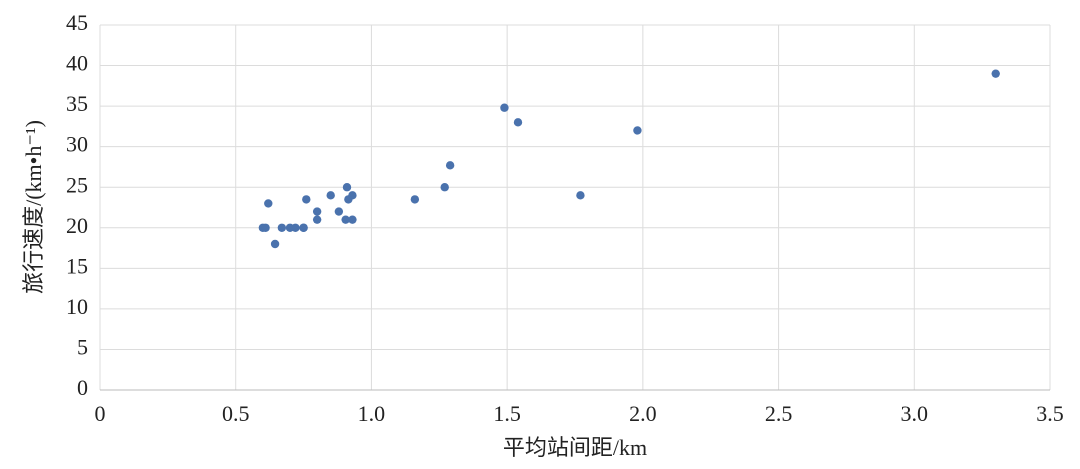 The image size is (1080, 469). Describe the element at coordinates (77, 103) in the screenshot. I see `y-tick-label: 35` at that location.